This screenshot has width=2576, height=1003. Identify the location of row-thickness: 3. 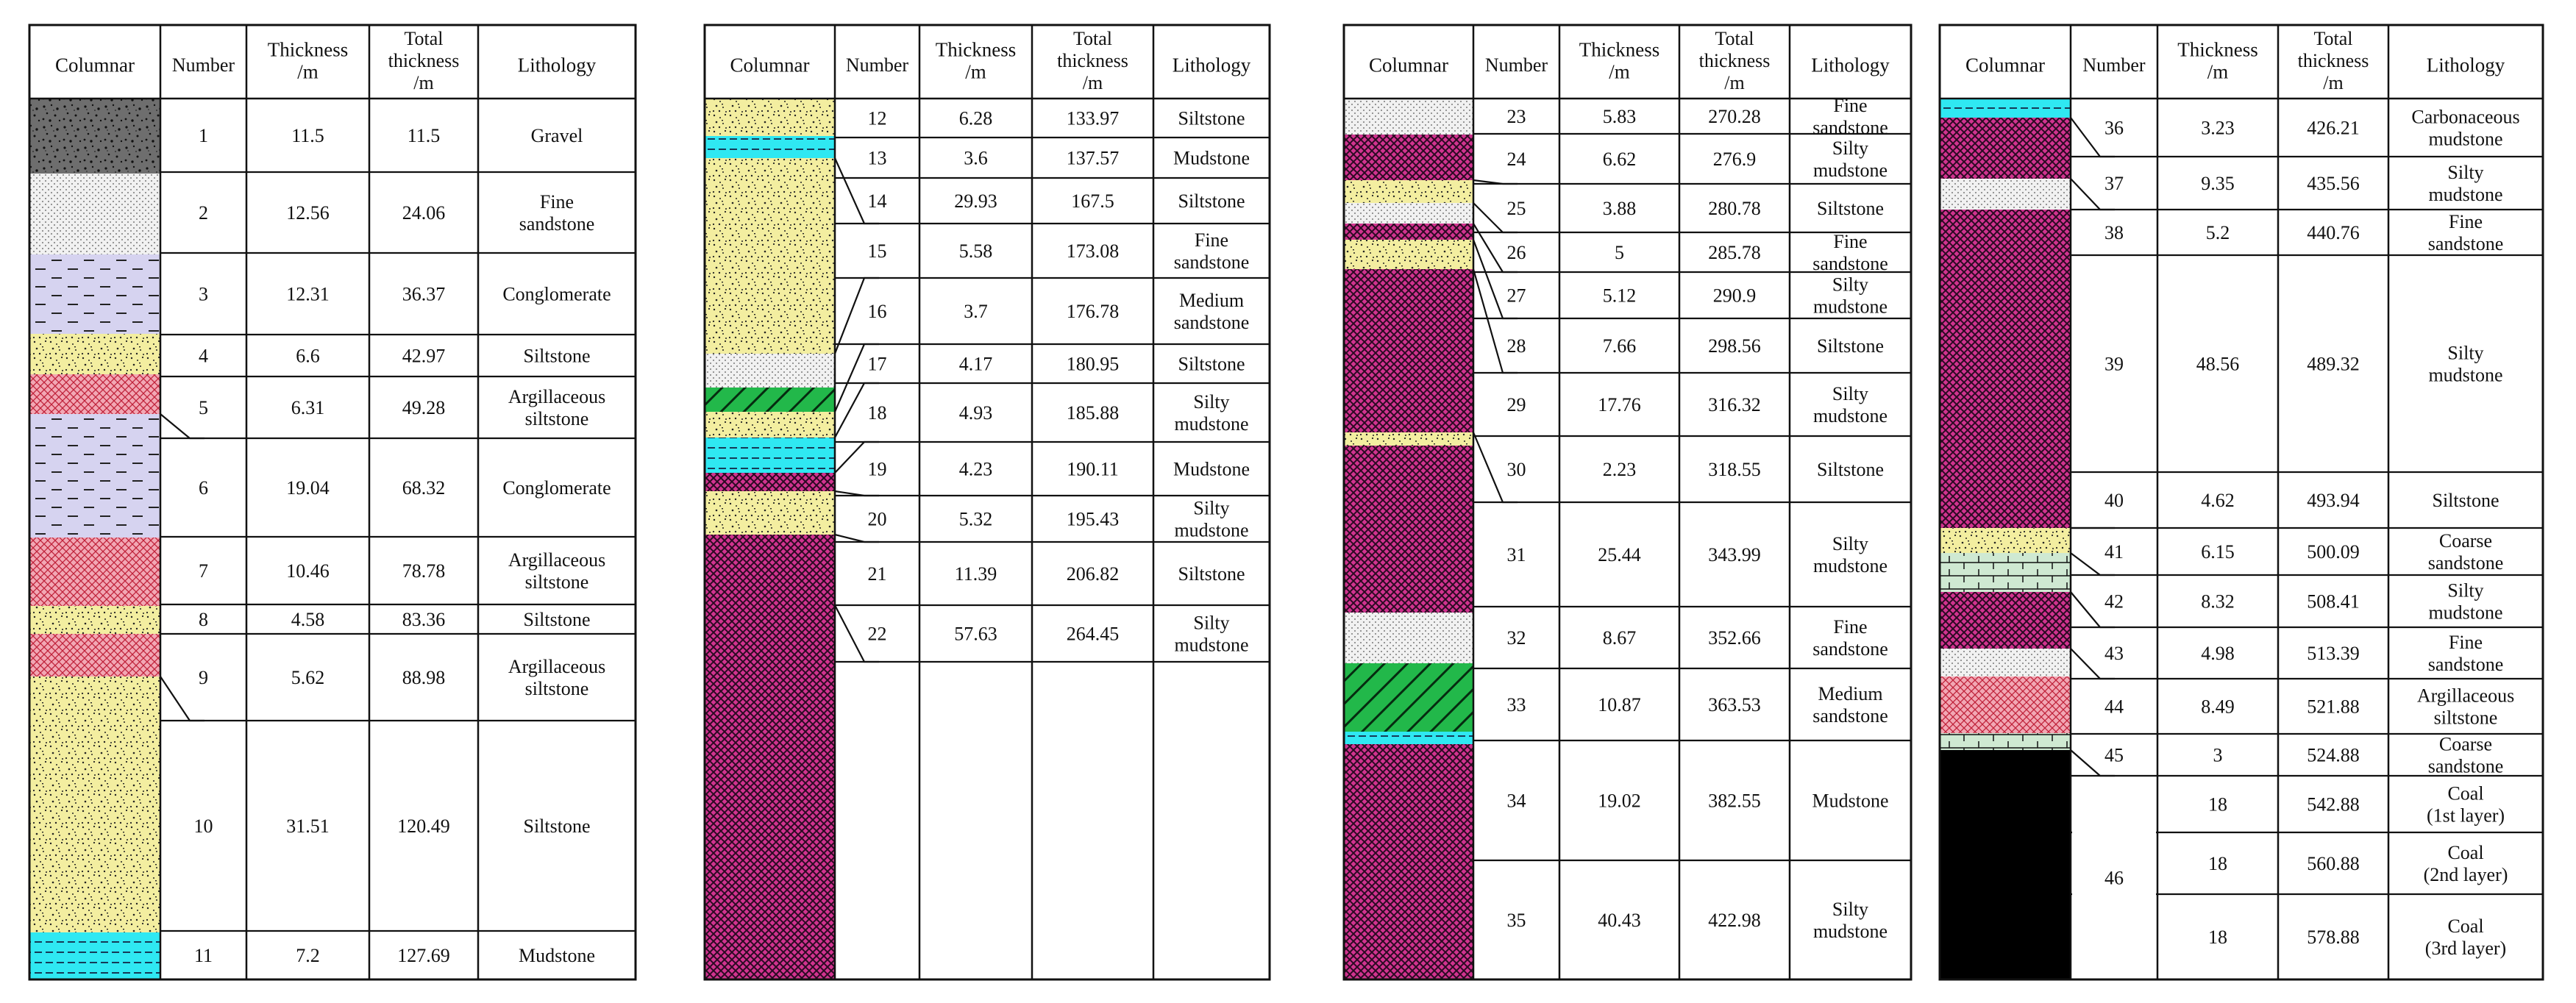
(2218, 755).